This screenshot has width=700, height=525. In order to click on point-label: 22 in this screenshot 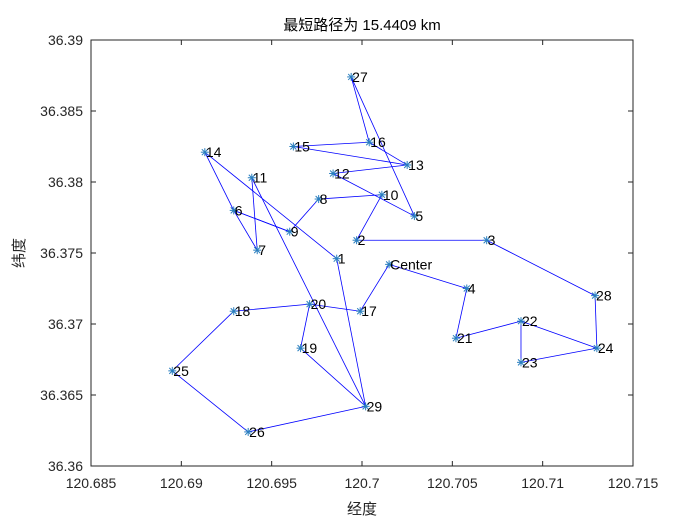, I will do `click(530, 321)`.